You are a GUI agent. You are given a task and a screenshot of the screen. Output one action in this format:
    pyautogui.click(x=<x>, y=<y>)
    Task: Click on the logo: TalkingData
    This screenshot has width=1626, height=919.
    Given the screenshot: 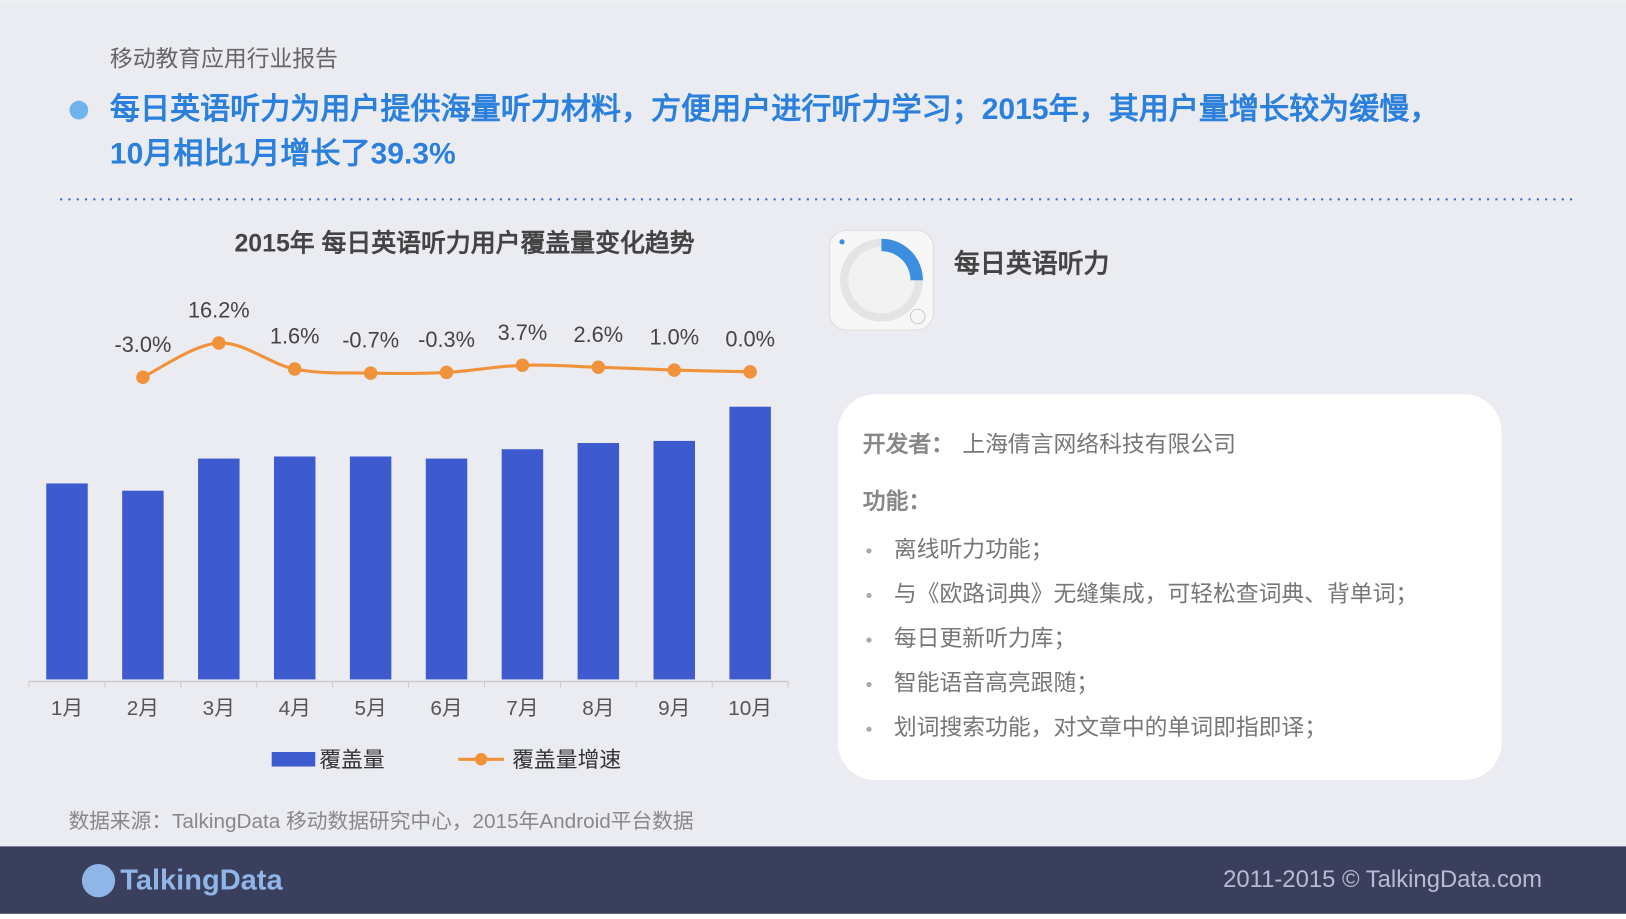 What is the action you would take?
    pyautogui.click(x=201, y=880)
    